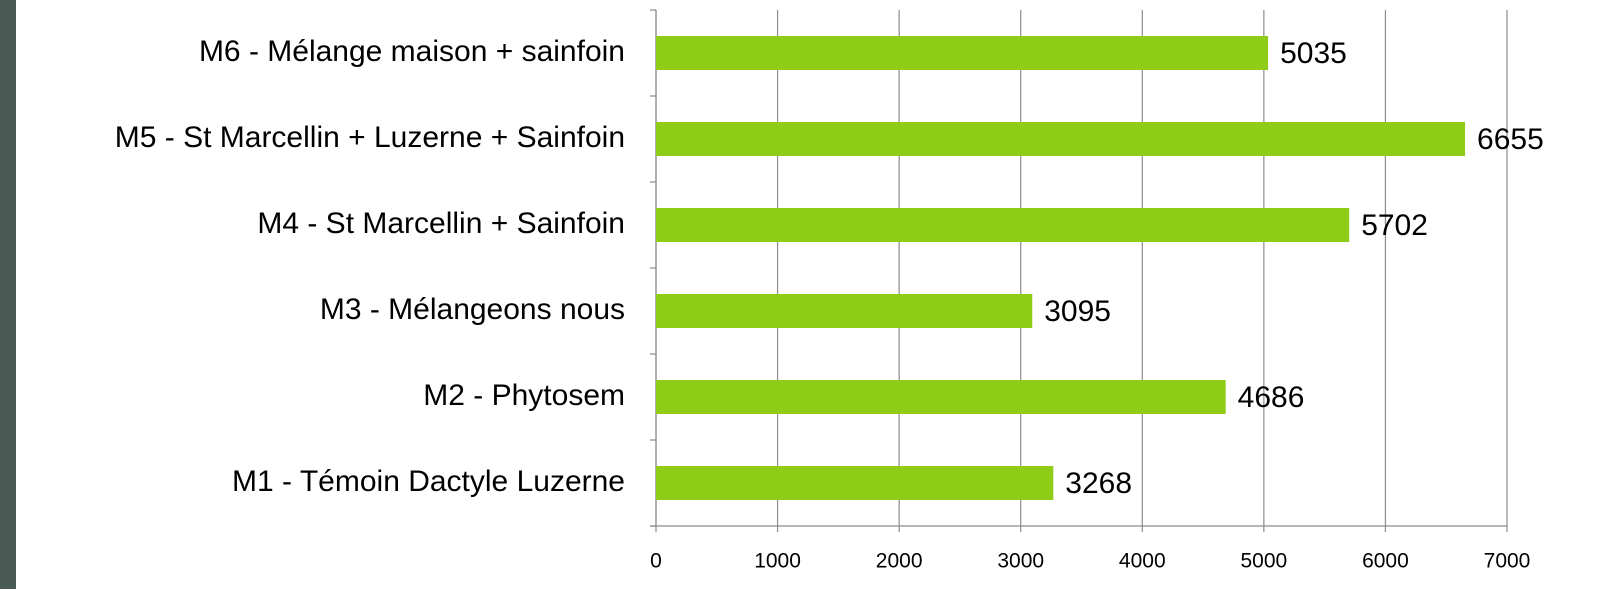 This screenshot has height=589, width=1619. What do you see at coordinates (1313, 53) in the screenshot?
I see `value-label: 5035` at bounding box center [1313, 53].